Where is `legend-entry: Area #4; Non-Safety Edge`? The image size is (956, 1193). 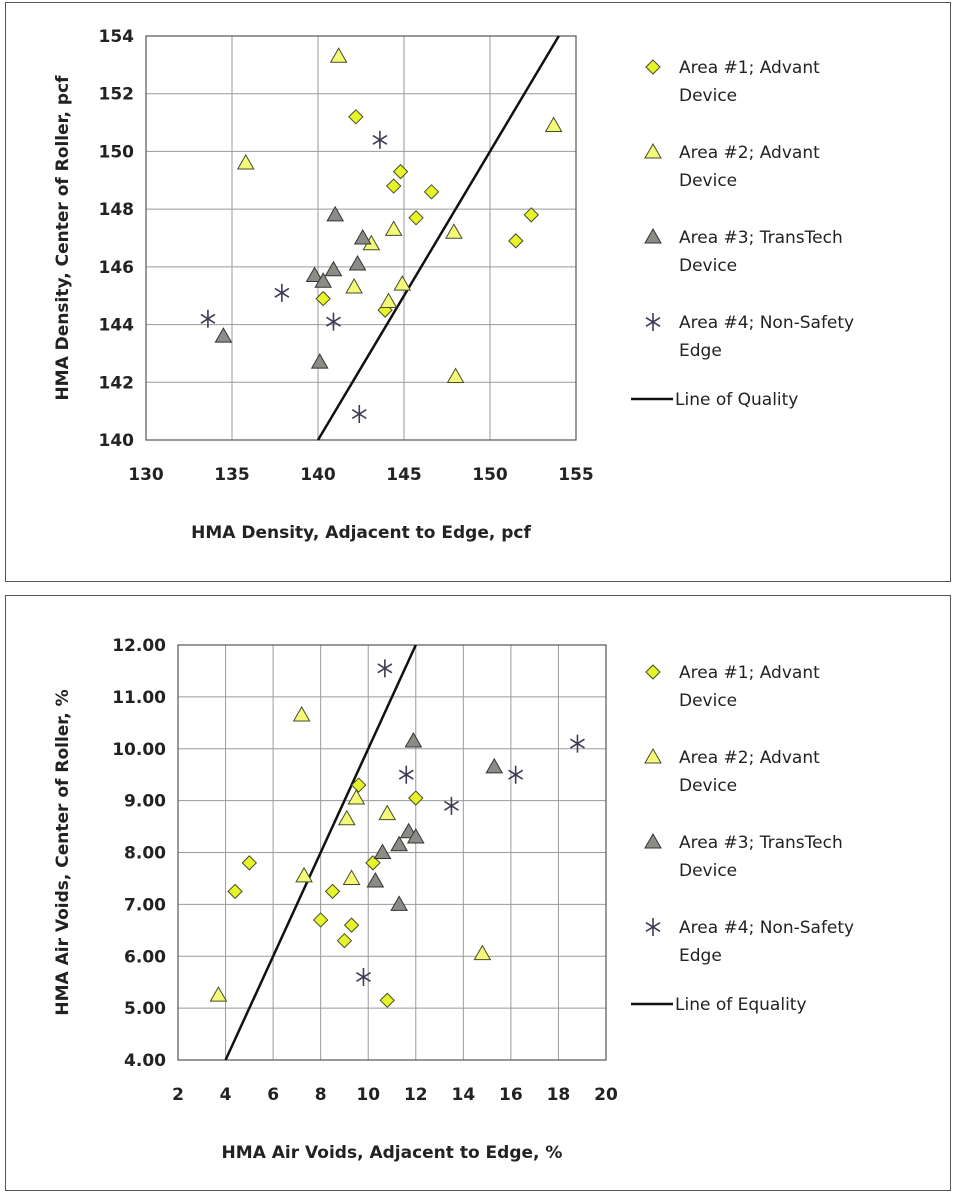
legend-entry: Area #4; Non-Safety Edge is located at coordinates (766, 337).